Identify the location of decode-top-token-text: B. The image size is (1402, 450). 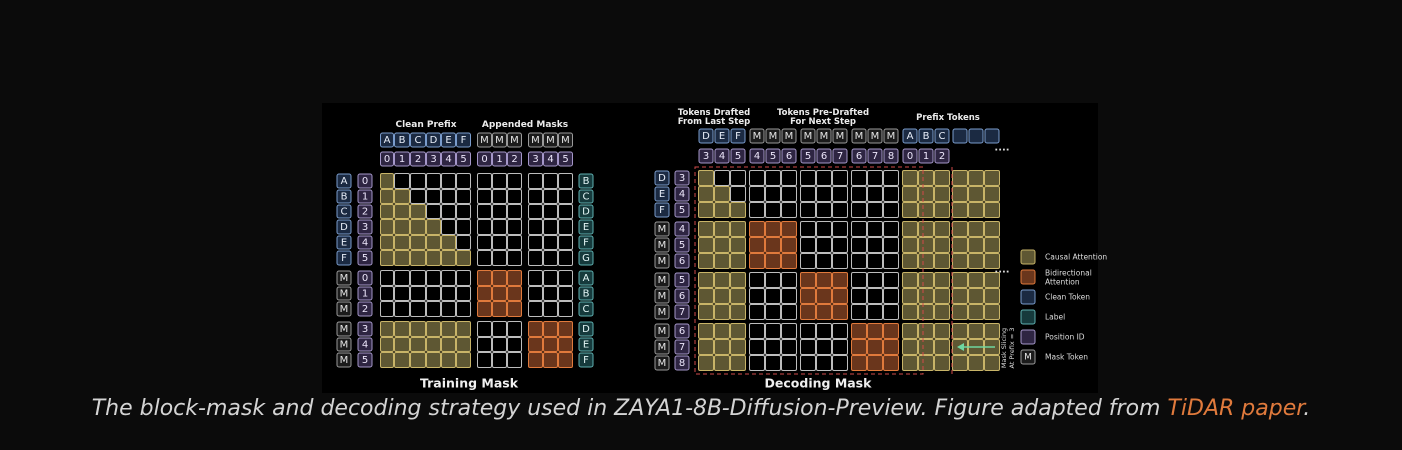
(926, 136).